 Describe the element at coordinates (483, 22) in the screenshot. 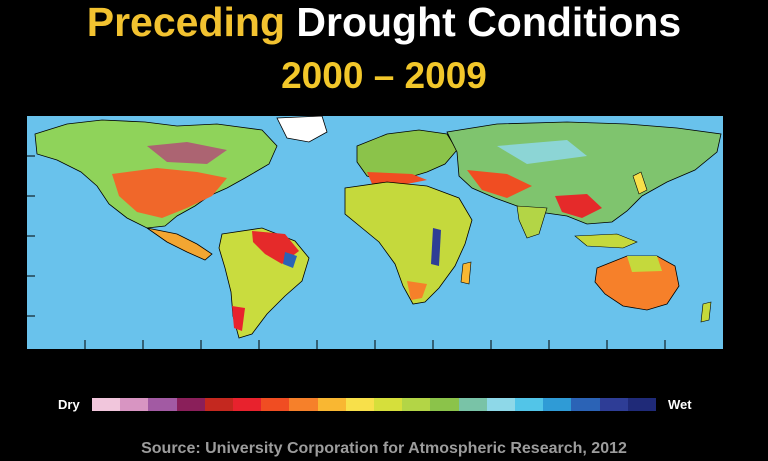

I see `title-rest: Drought Conditions` at that location.